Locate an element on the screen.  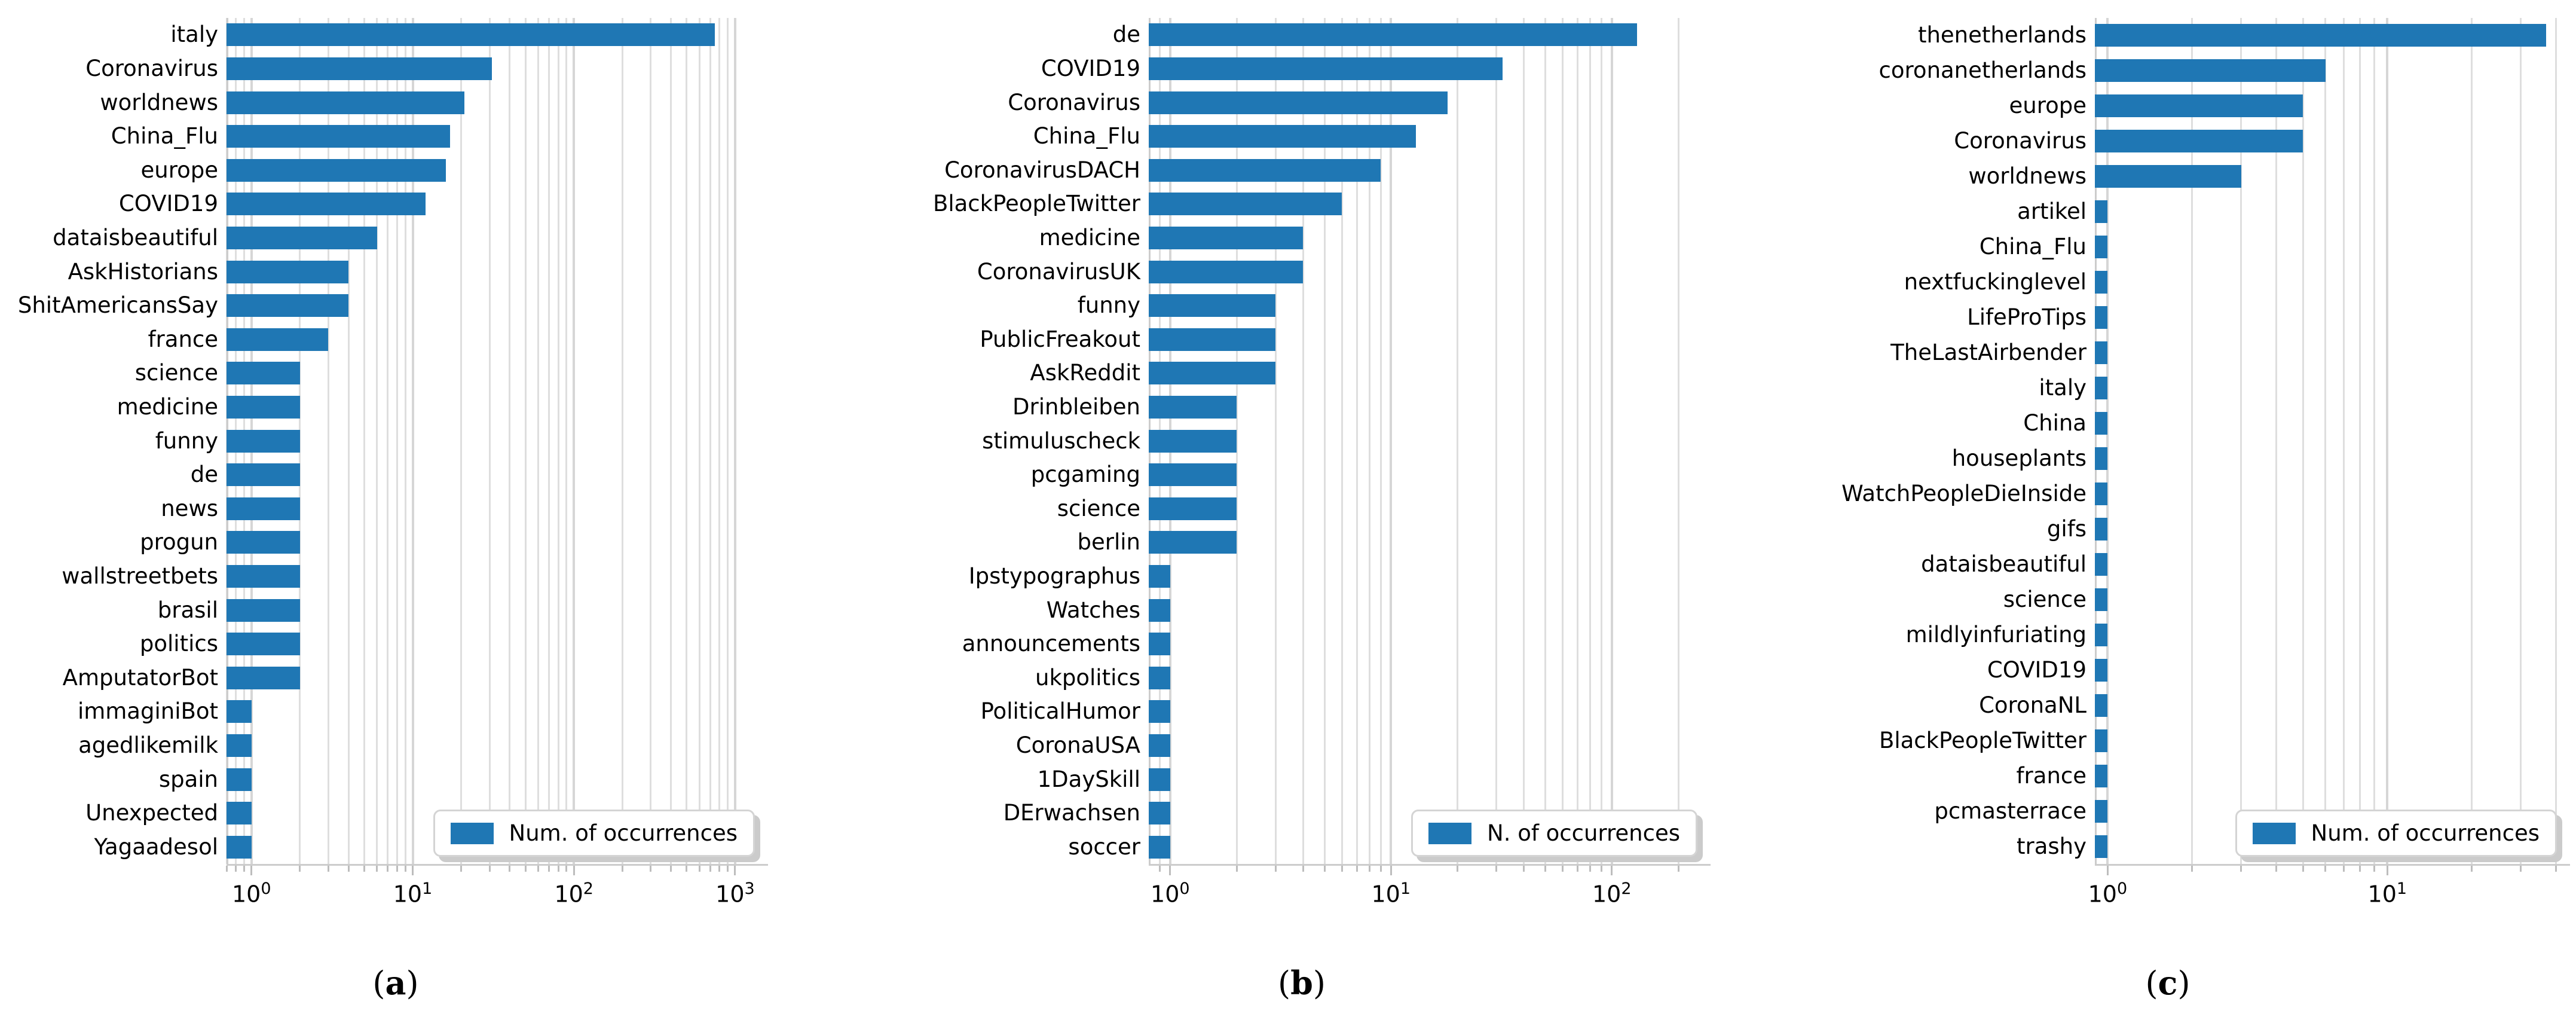
x-tick-label: 102 is located at coordinates (573, 894).